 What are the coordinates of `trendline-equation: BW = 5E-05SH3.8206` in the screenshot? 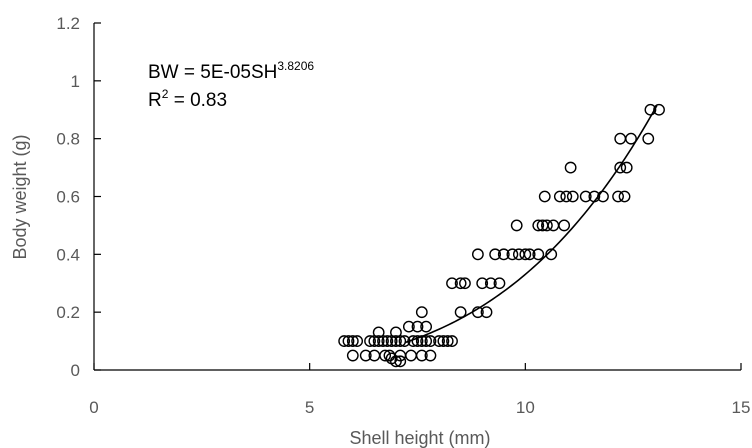 It's located at (231, 71).